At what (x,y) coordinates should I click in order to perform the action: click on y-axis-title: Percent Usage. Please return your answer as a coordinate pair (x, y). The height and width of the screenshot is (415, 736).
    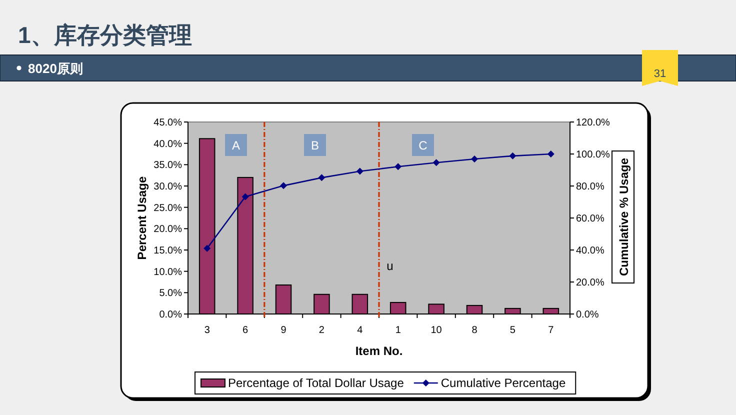
    Looking at the image, I should click on (142, 218).